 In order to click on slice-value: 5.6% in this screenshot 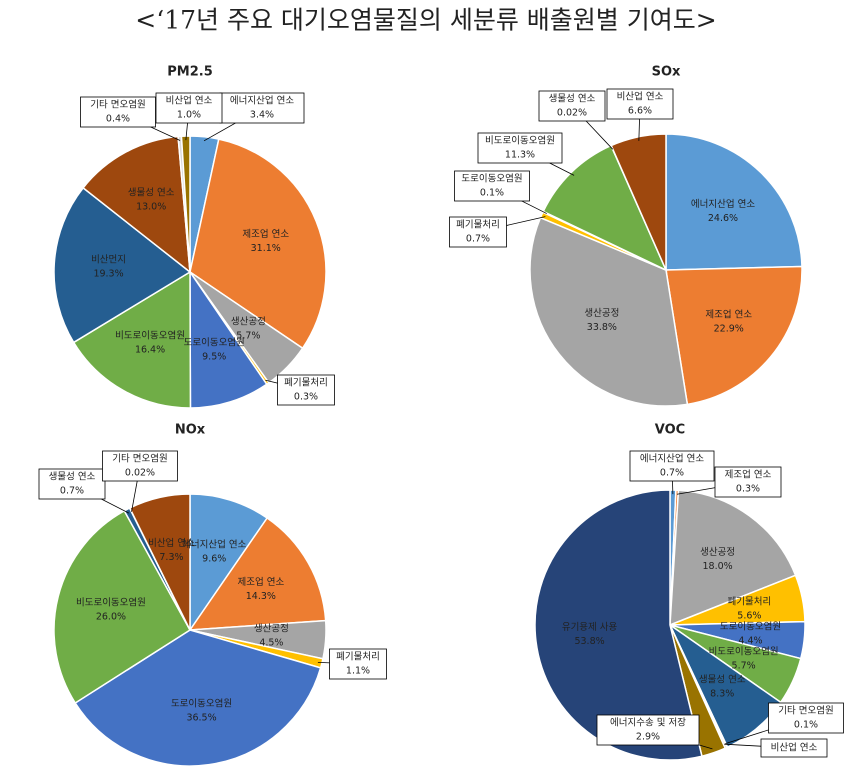, I will do `click(749, 615)`.